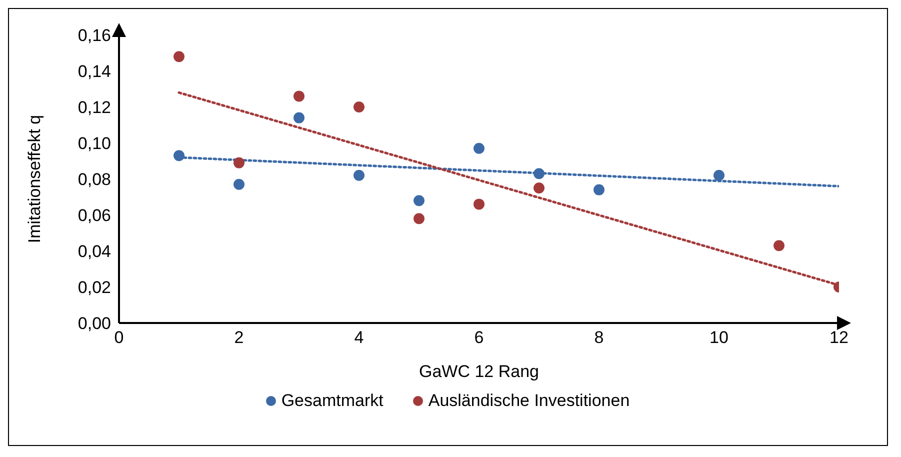  Describe the element at coordinates (239, 338) in the screenshot. I see `x-tick-label: 2` at that location.